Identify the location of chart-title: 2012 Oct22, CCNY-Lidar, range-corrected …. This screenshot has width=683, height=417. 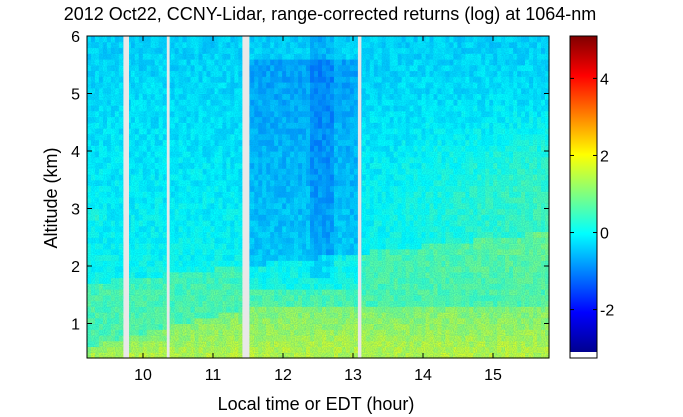
(330, 14).